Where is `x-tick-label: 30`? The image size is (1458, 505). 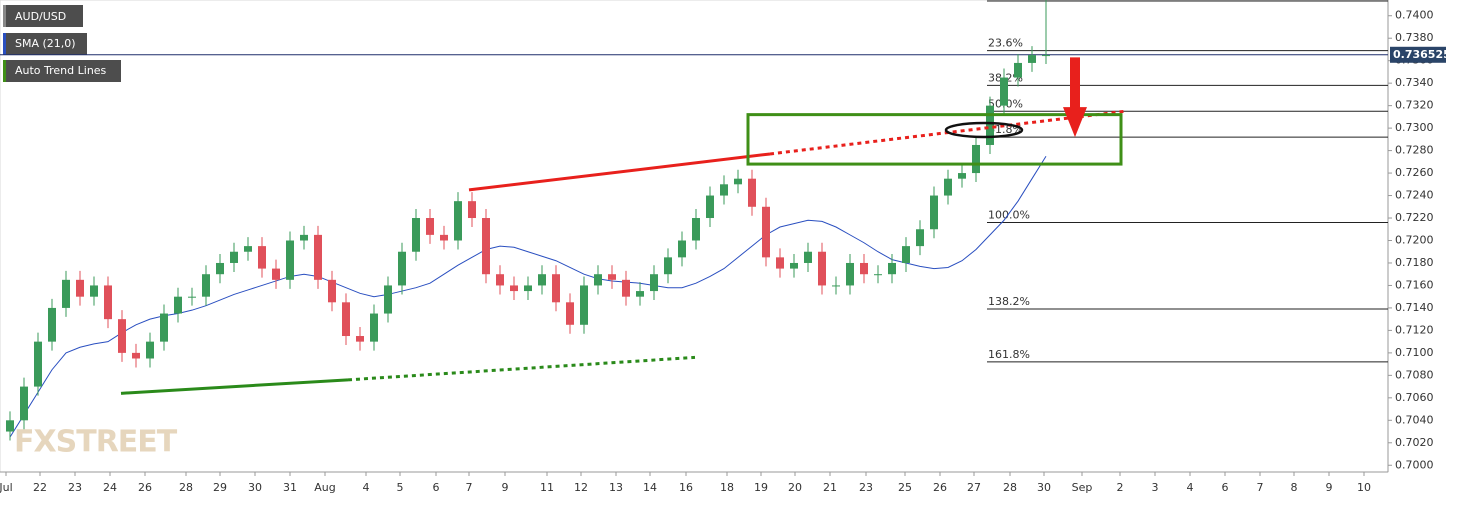
x-tick-label: 30 is located at coordinates (255, 487).